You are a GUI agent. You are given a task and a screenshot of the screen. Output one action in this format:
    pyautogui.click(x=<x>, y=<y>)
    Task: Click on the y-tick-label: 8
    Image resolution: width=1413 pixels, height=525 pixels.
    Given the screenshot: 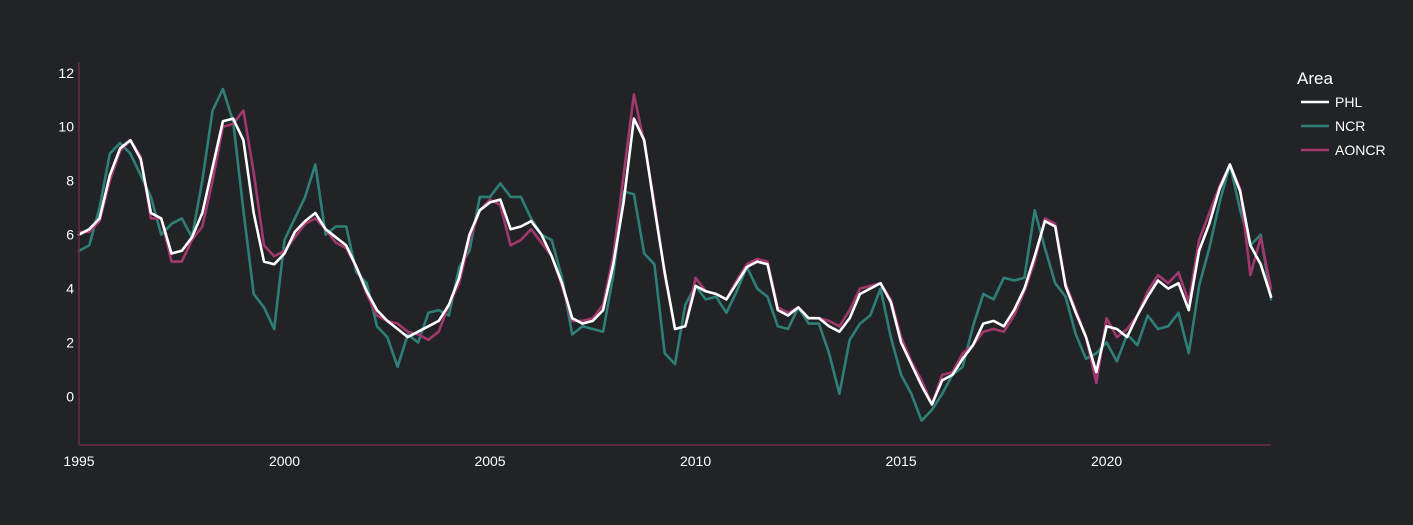 What is the action you would take?
    pyautogui.click(x=70, y=181)
    